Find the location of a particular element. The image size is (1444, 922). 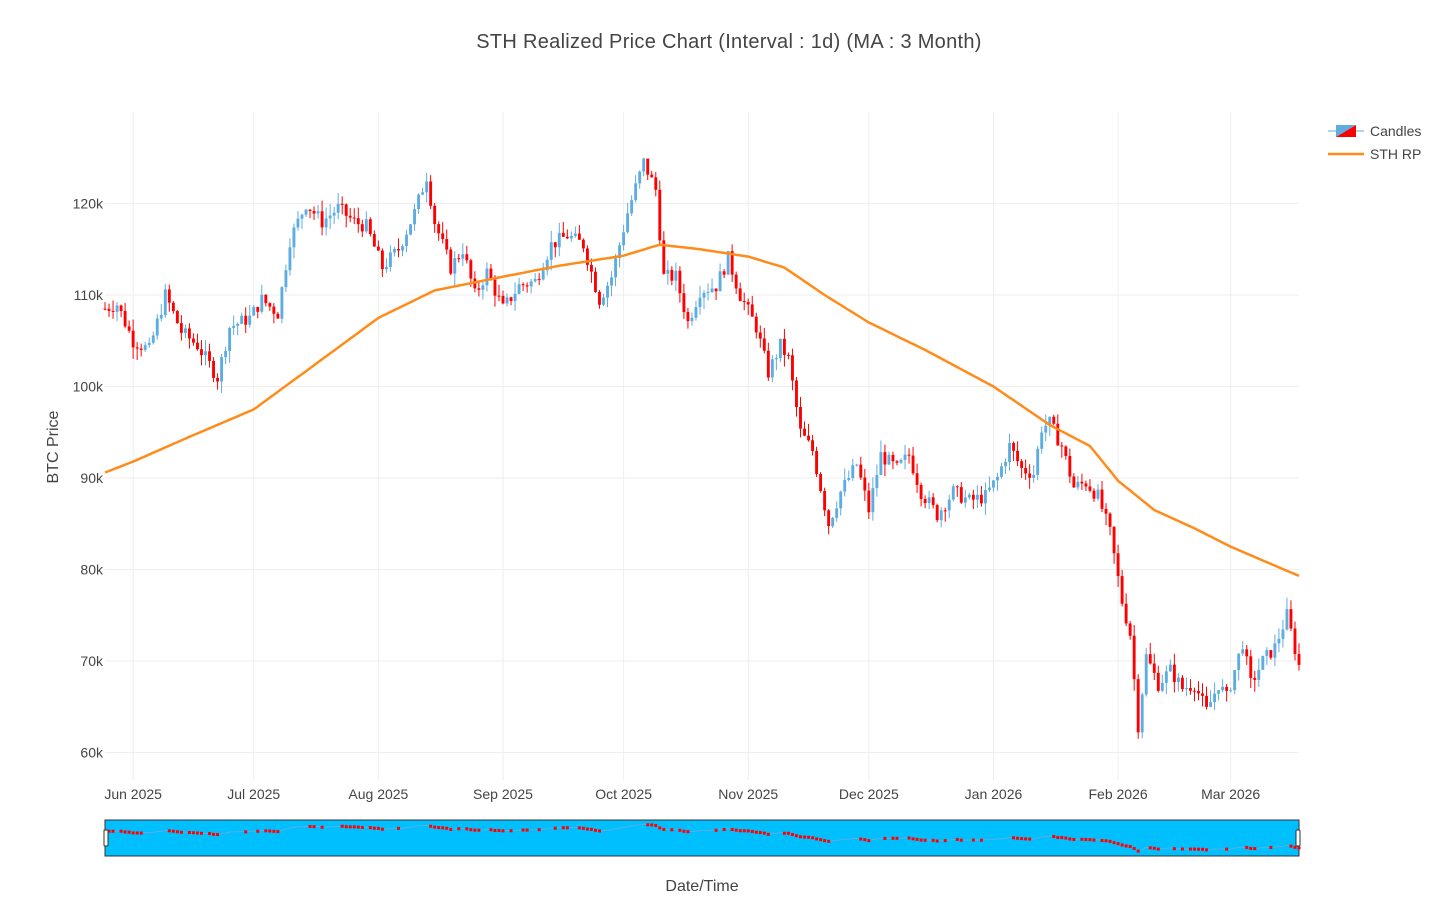

legend-item-sth-rp: STH RP is located at coordinates (1374, 153).